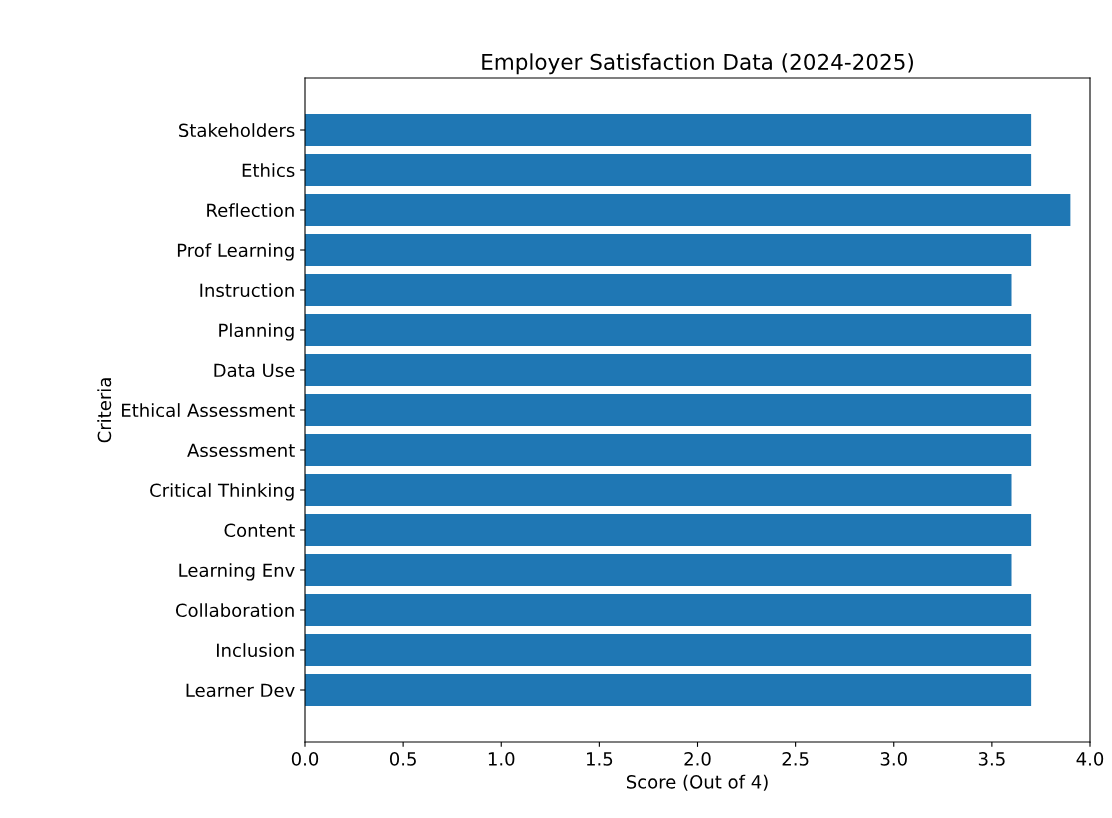 Image resolution: width=1112 pixels, height=818 pixels. What do you see at coordinates (697, 64) in the screenshot?
I see `chart-title: Employer Satisfaction Data (2024-2025)` at bounding box center [697, 64].